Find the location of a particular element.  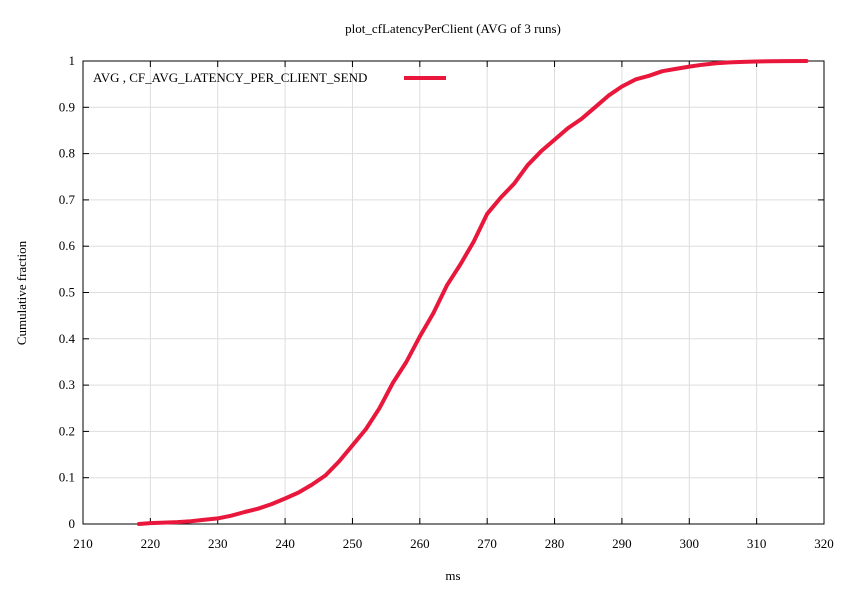

x-tick-label: 310 is located at coordinates (757, 543).